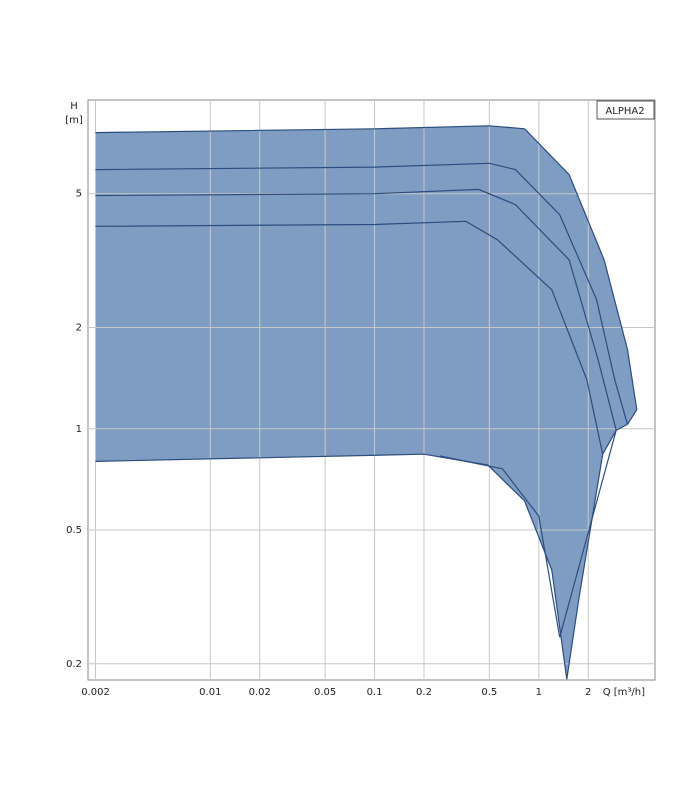  I want to click on y-tick-label: 0.2, so click(74, 664).